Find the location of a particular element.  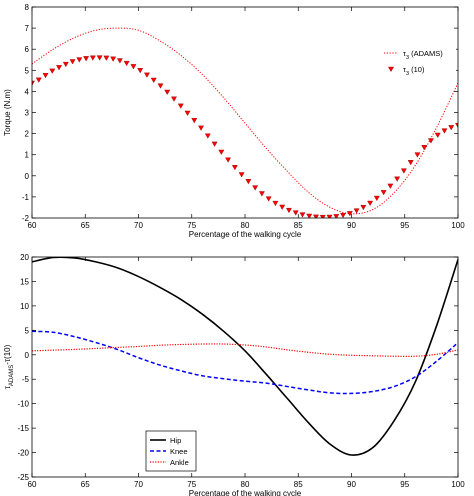

x-tick-label: 75 is located at coordinates (191, 484).